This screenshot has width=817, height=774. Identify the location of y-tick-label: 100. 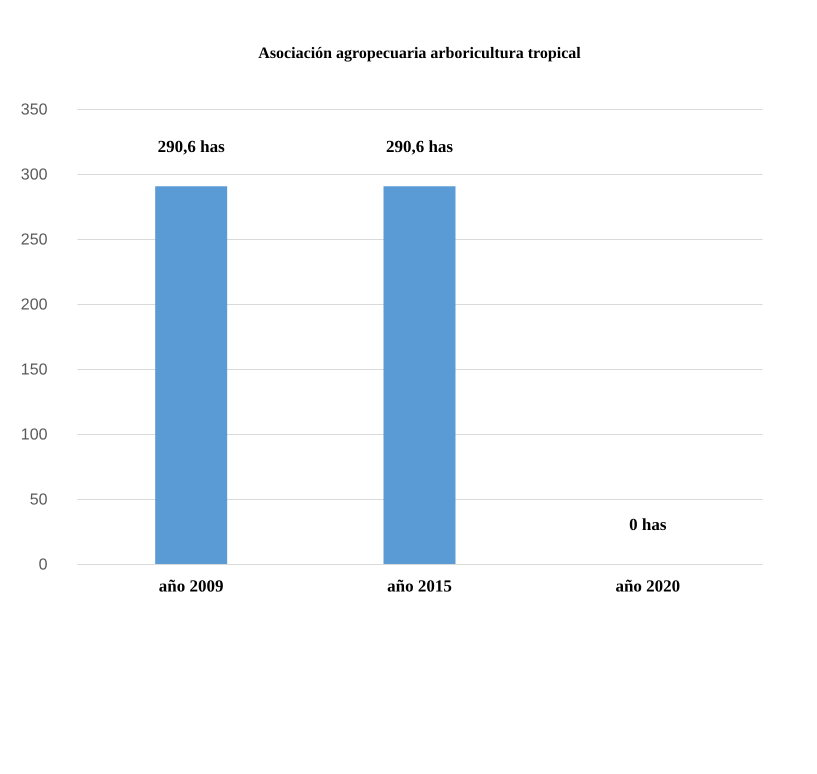
(34, 435).